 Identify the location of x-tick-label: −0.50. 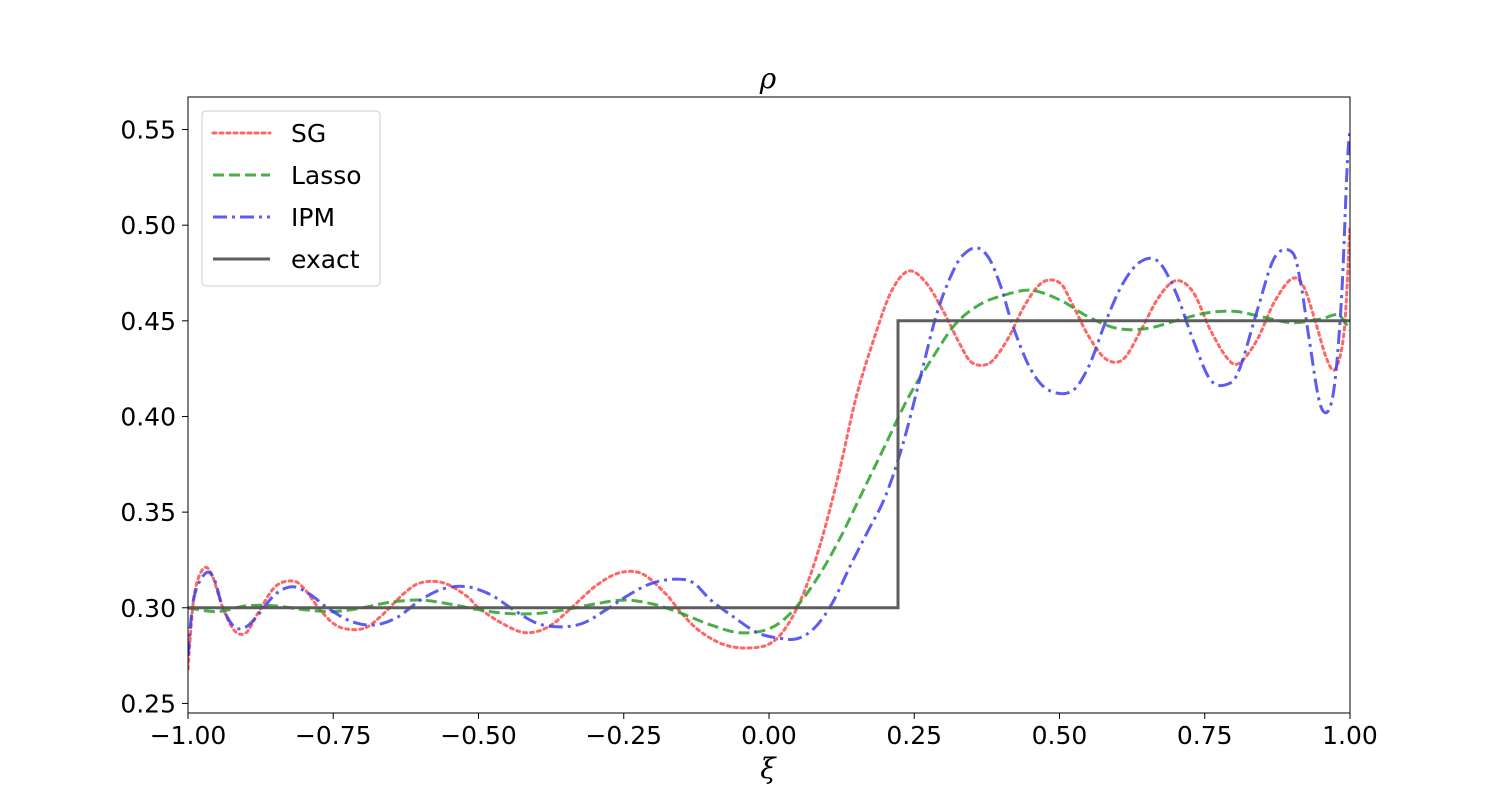
(478, 735).